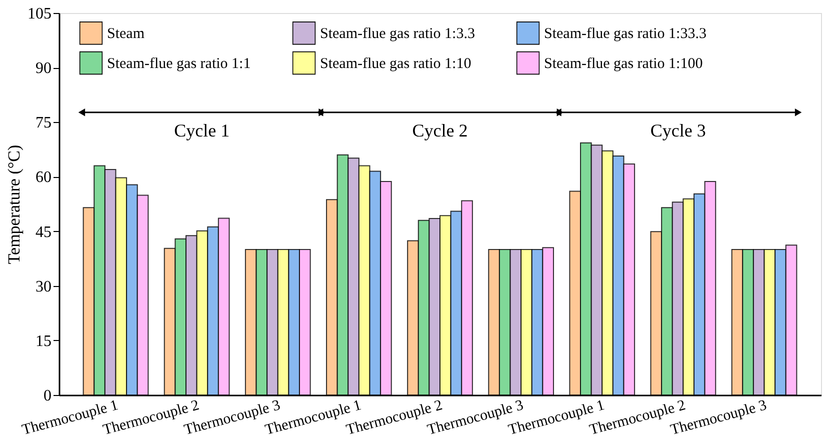  I want to click on y-tick-label: 30, so click(44, 287).